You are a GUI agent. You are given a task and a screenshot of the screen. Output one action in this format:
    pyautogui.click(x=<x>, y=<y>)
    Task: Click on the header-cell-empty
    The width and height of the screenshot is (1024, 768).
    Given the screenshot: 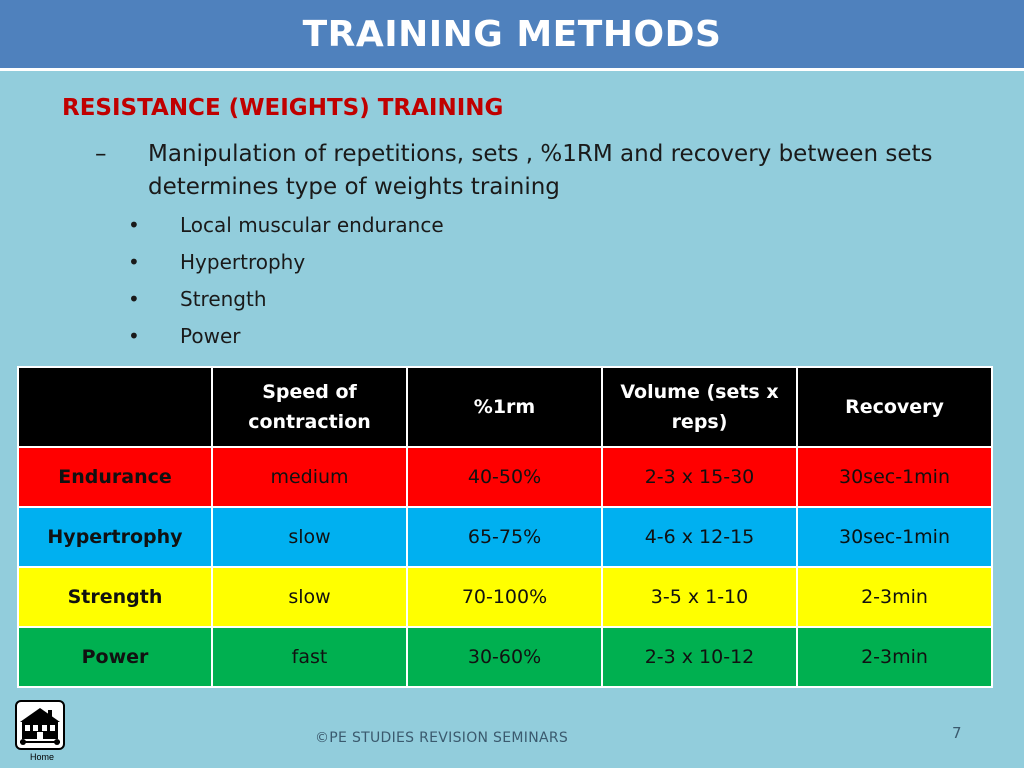 What is the action you would take?
    pyautogui.click(x=115, y=407)
    